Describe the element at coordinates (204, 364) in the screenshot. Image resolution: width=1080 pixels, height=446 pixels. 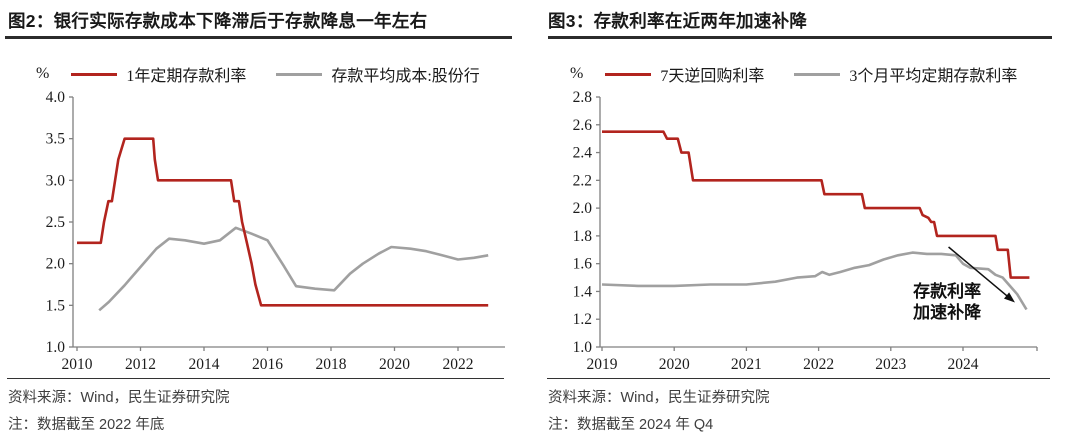
I see `x-tick-label: 2014` at that location.